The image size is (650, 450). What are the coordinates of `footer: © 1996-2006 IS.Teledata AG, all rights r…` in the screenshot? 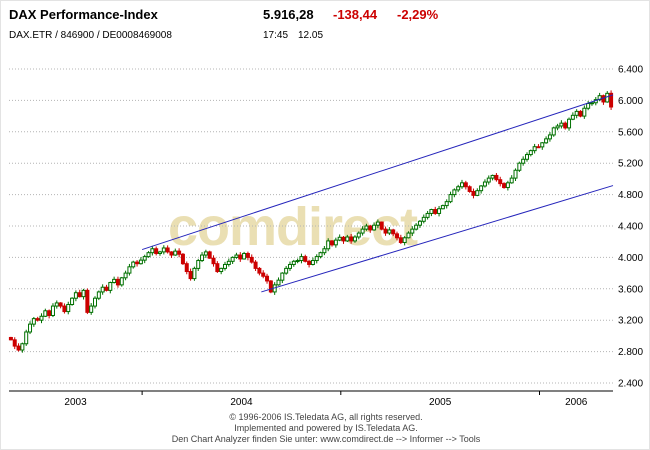 It's located at (325, 428).